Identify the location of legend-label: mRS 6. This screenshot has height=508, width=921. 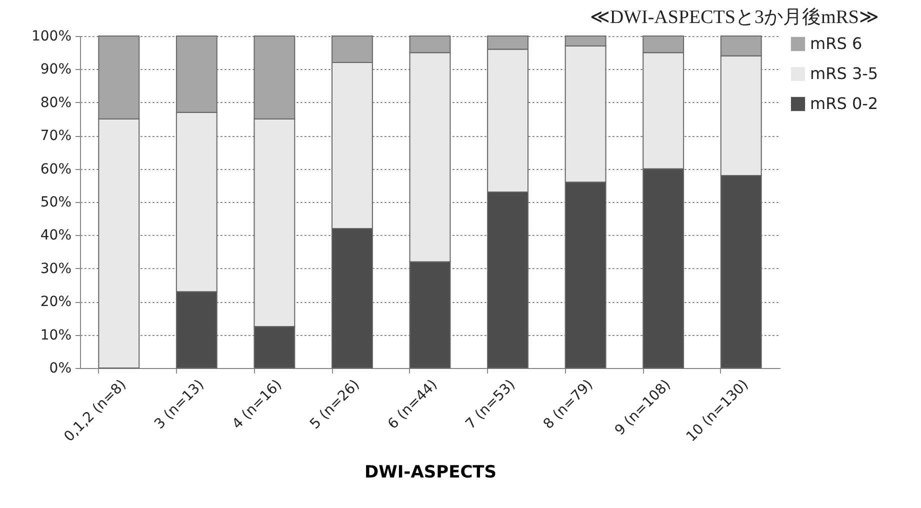
(836, 43).